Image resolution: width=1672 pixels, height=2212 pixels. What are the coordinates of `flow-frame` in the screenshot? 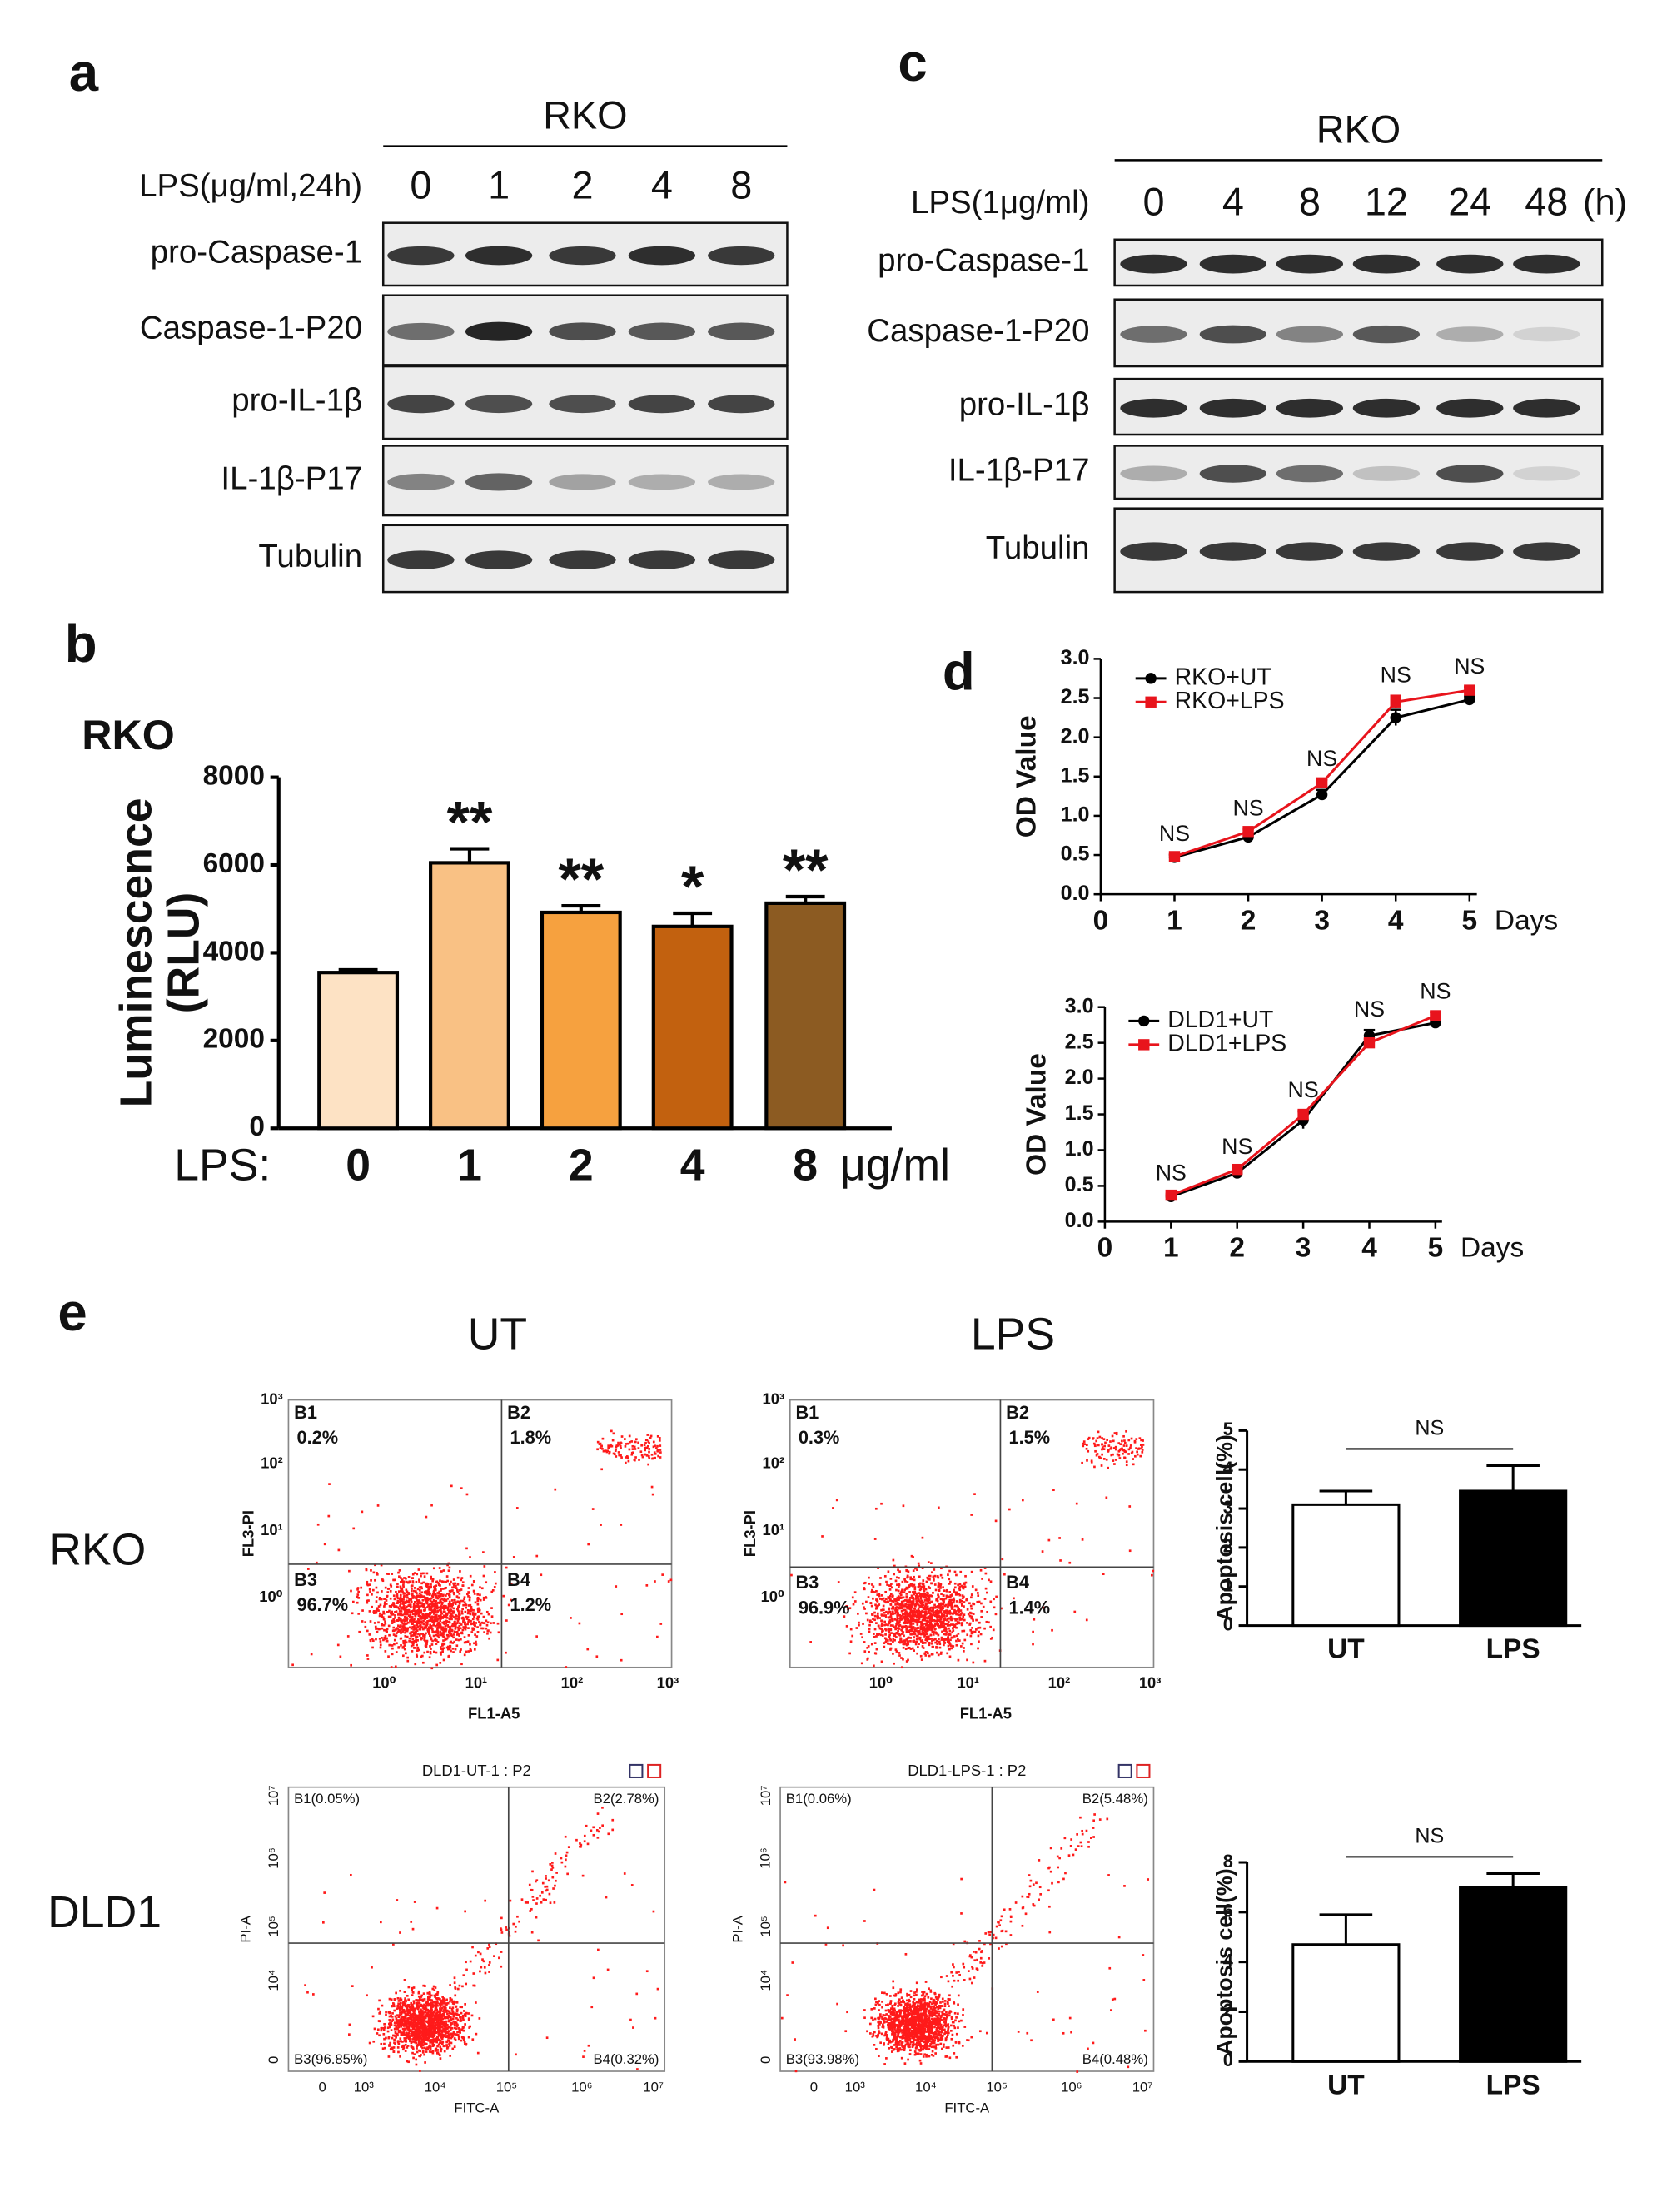 It's located at (476, 1929).